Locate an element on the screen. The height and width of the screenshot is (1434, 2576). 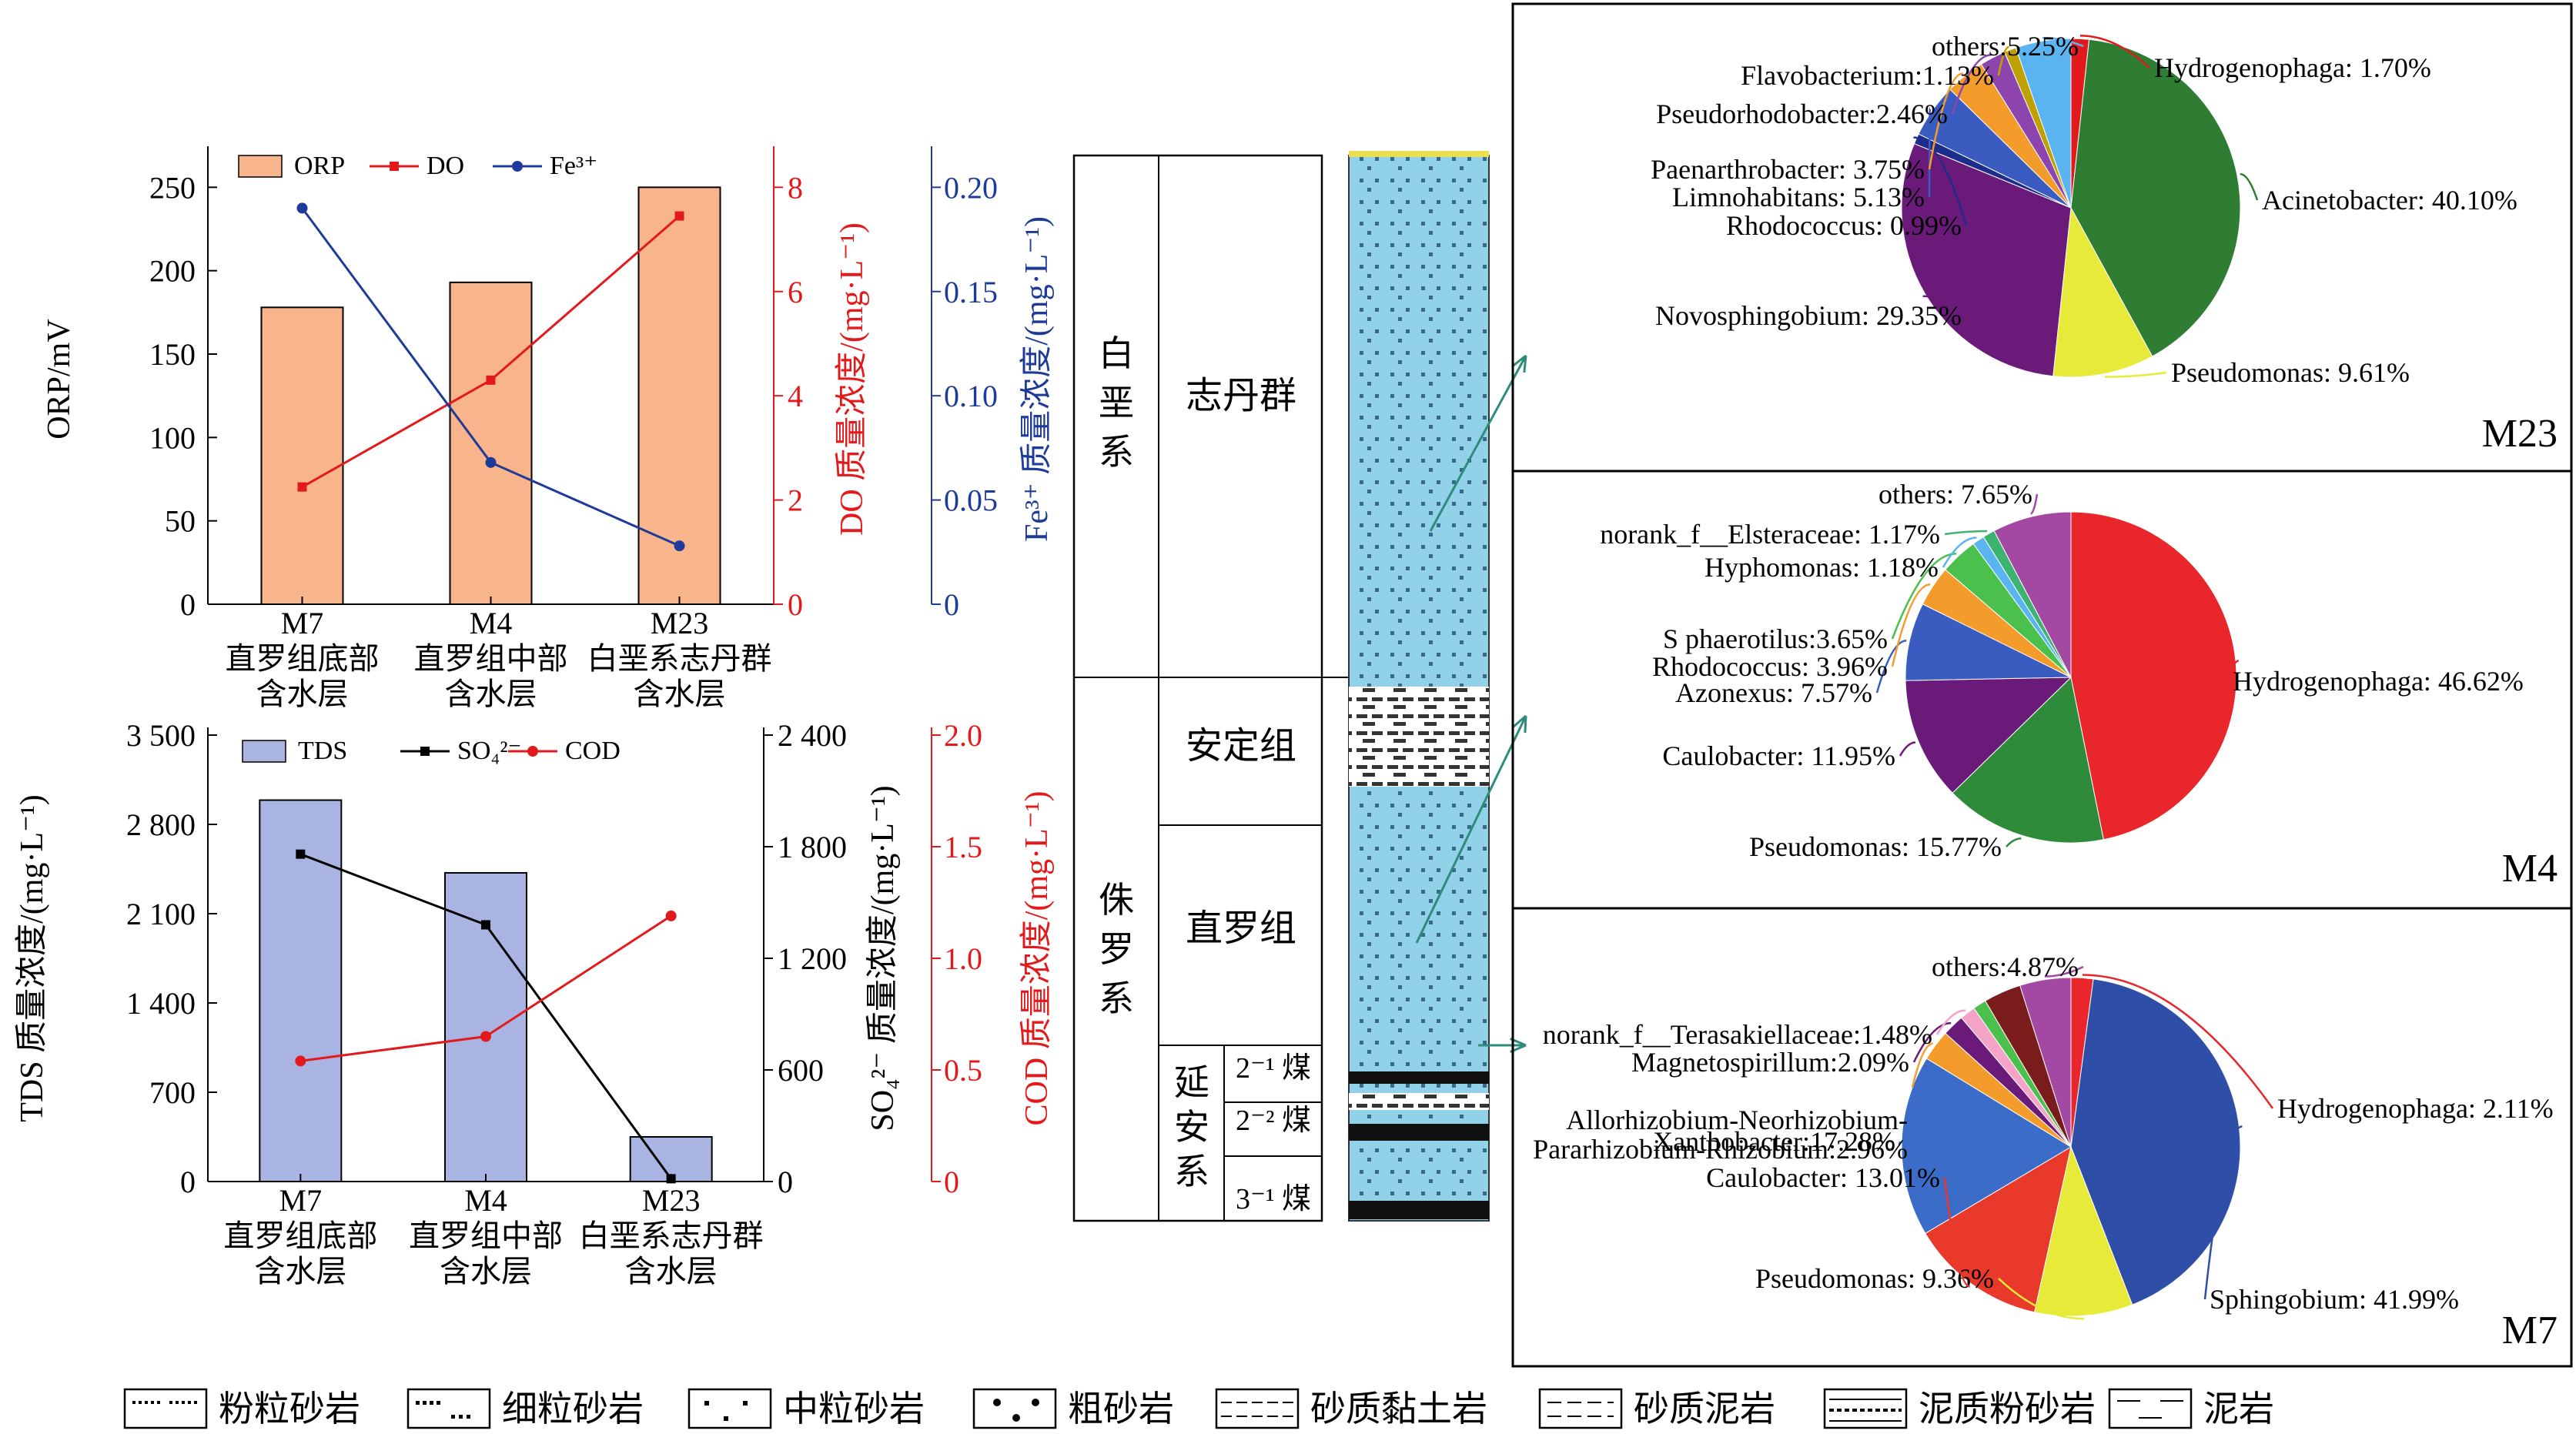
system-label: 白 is located at coordinates (1117, 353).